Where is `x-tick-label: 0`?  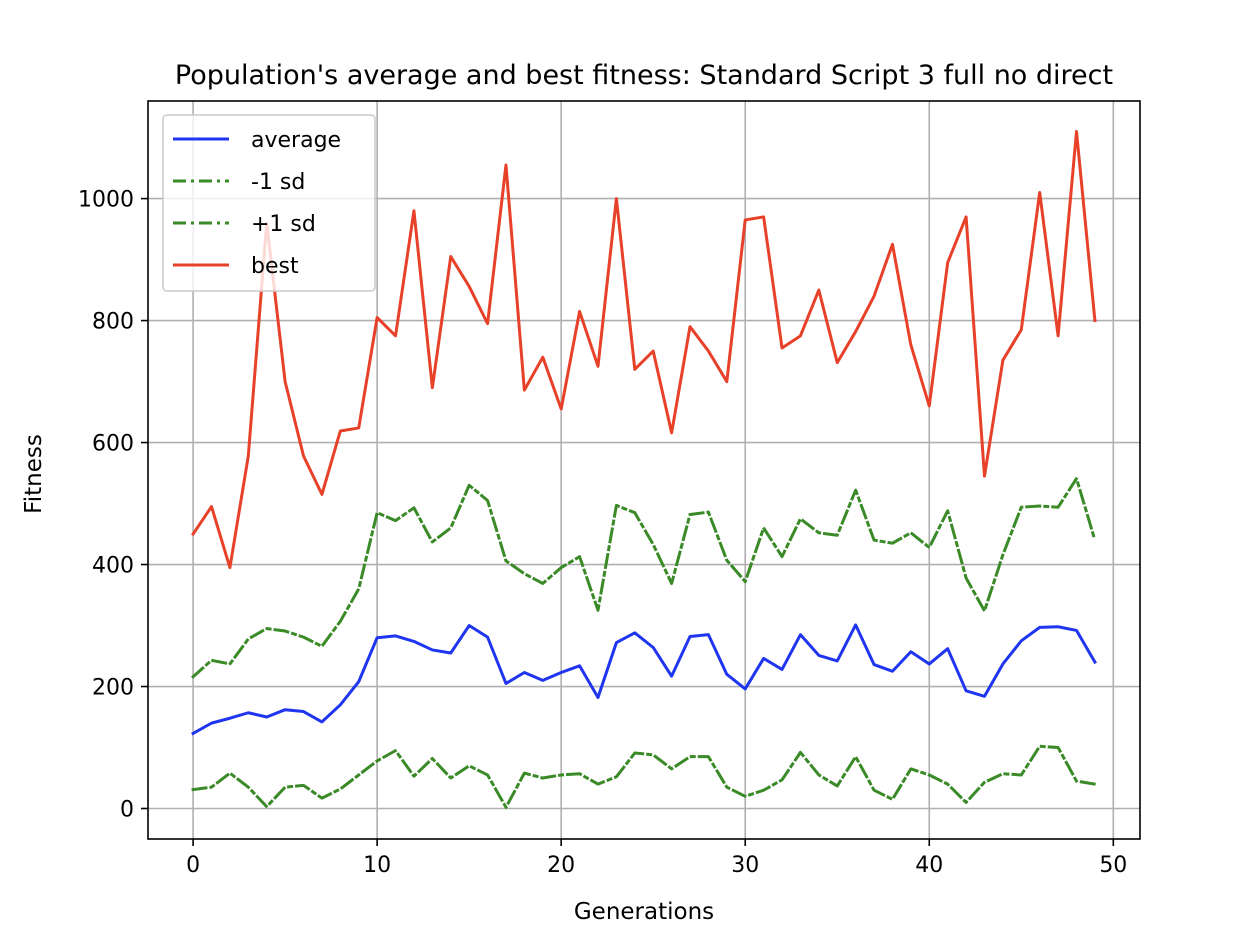 x-tick-label: 0 is located at coordinates (193, 865).